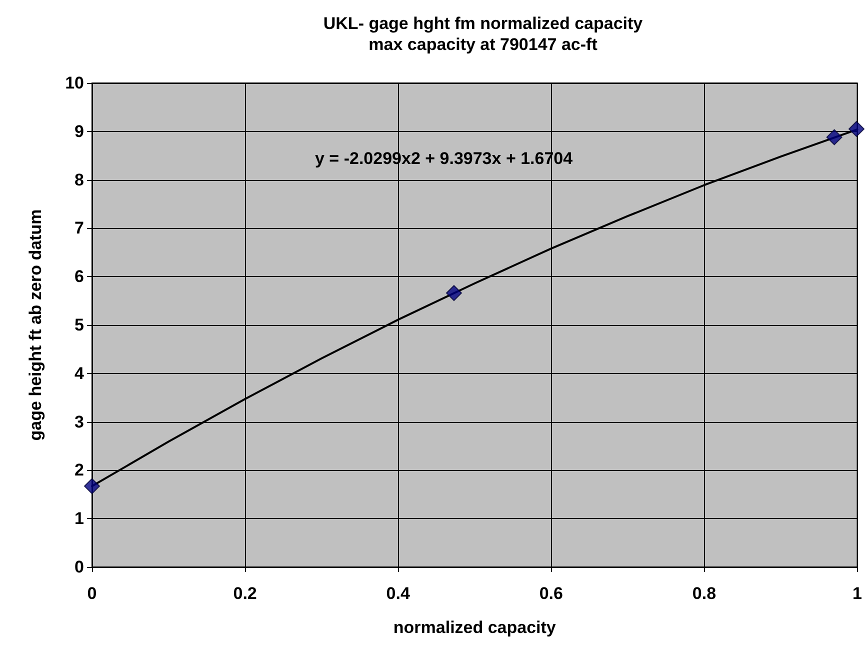 This screenshot has height=654, width=865. I want to click on y-tick-label: 4, so click(79, 373).